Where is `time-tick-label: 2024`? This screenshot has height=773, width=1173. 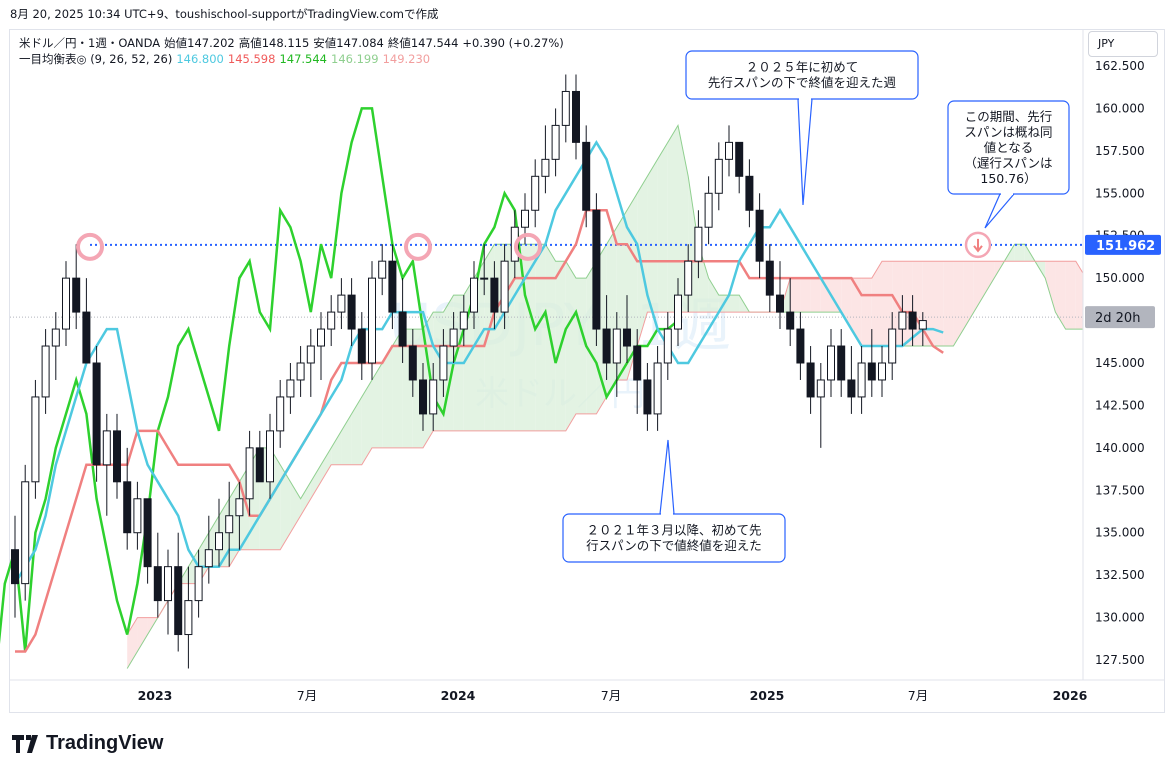 time-tick-label: 2024 is located at coordinates (458, 695).